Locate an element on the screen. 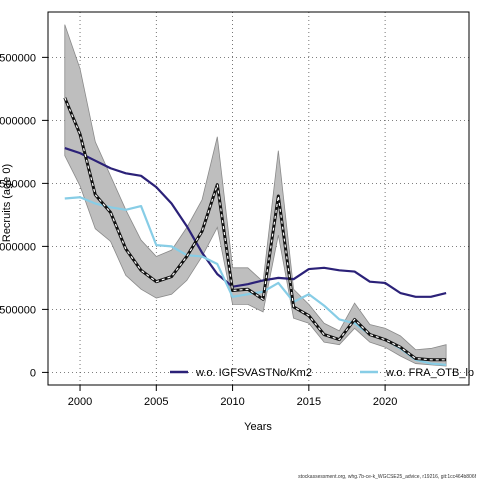  x-tick-label: 2010 is located at coordinates (232, 402).